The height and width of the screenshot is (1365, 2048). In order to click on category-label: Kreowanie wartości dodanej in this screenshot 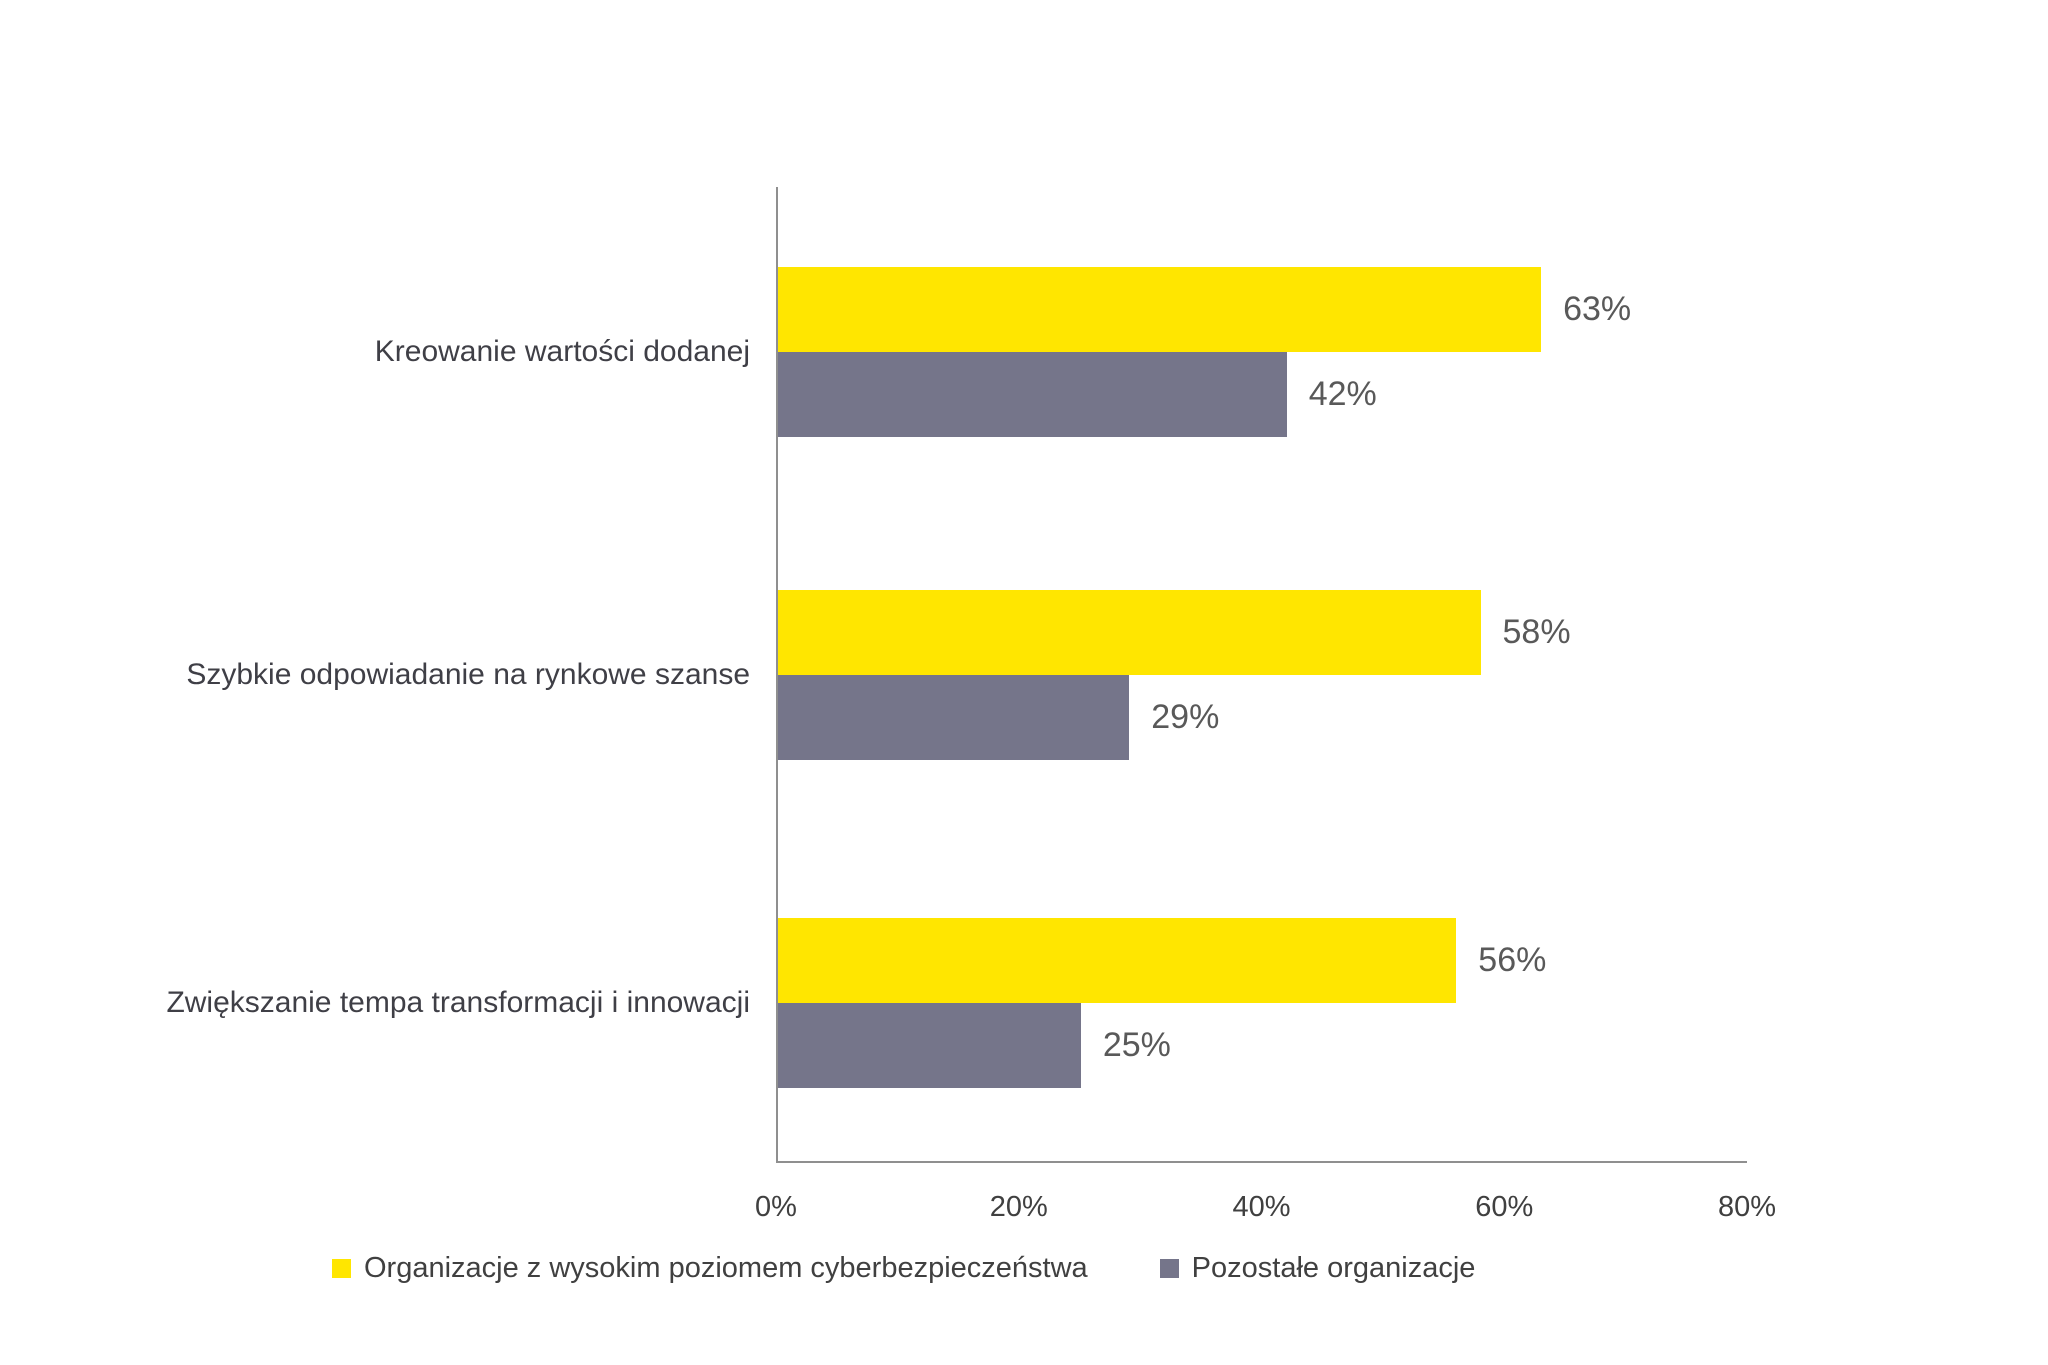, I will do `click(562, 351)`.